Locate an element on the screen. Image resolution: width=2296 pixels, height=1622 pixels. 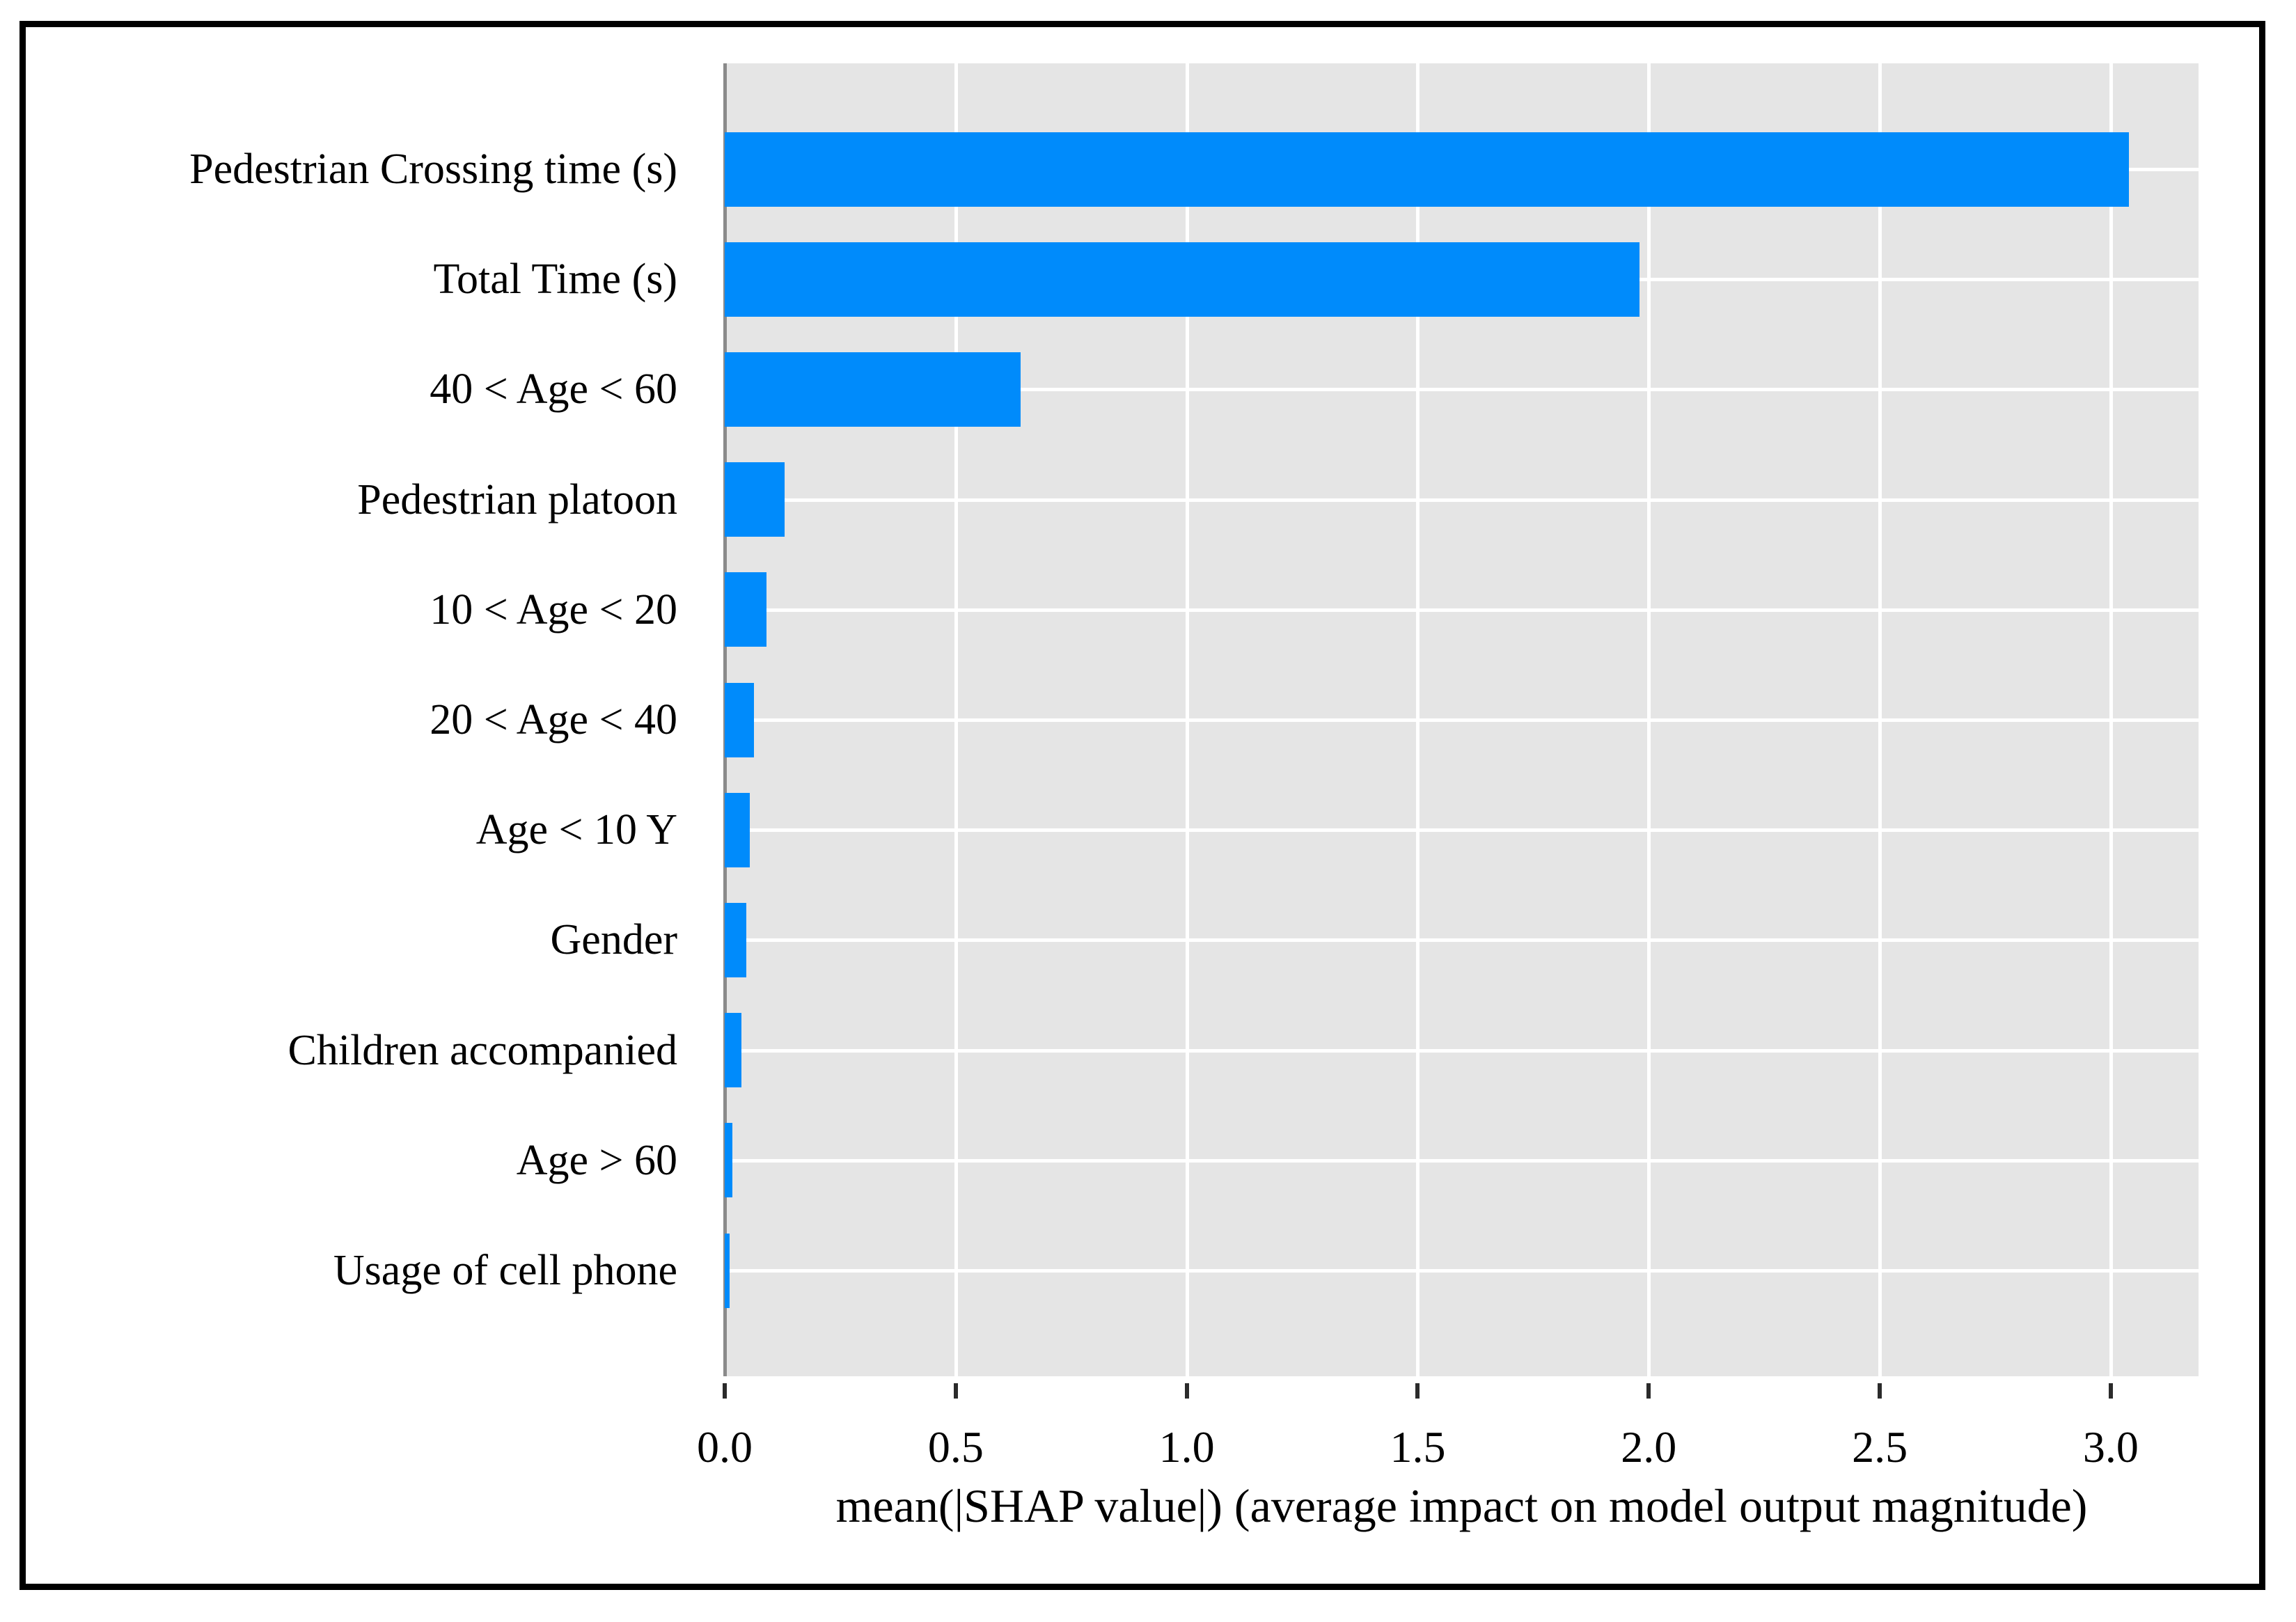
category-label: Gender is located at coordinates (613, 940).